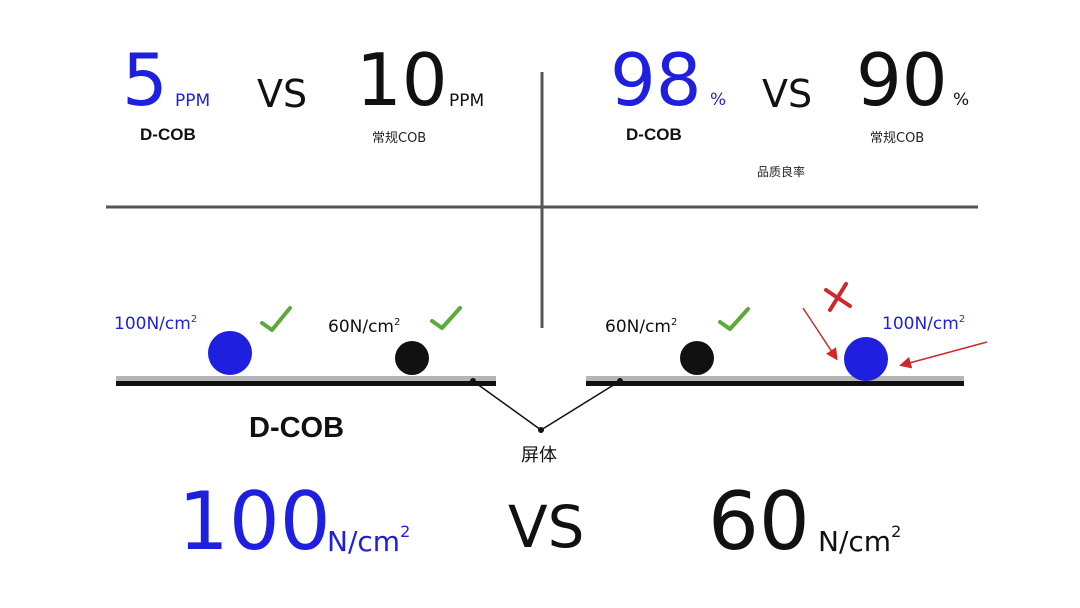 The height and width of the screenshot is (608, 1080). Describe the element at coordinates (961, 100) in the screenshot. I see `regular-yield-unit: %` at that location.